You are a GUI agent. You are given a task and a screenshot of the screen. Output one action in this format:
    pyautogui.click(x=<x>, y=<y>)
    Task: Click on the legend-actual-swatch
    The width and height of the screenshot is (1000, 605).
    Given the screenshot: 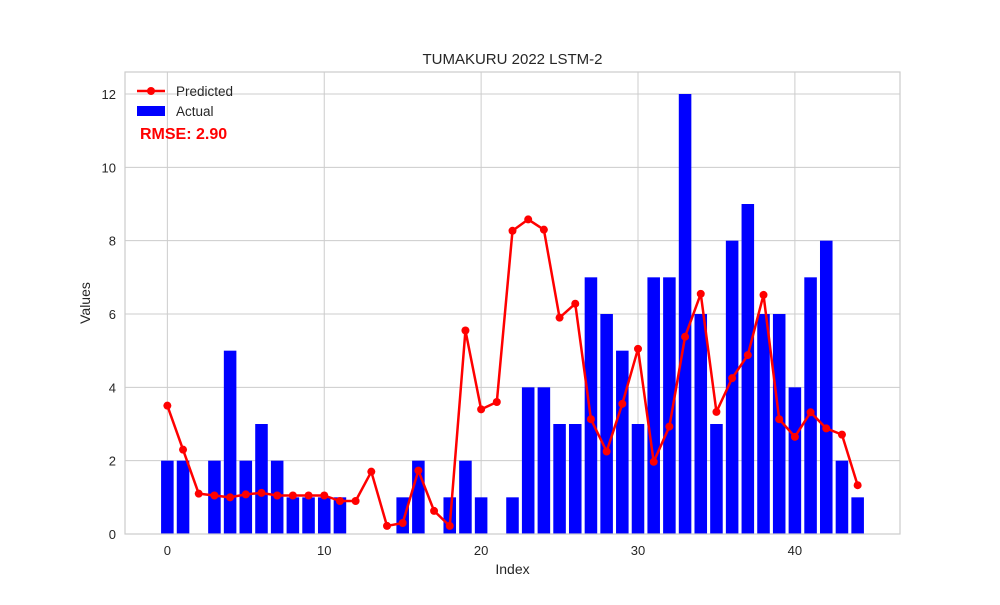 What is the action you would take?
    pyautogui.click(x=151, y=111)
    